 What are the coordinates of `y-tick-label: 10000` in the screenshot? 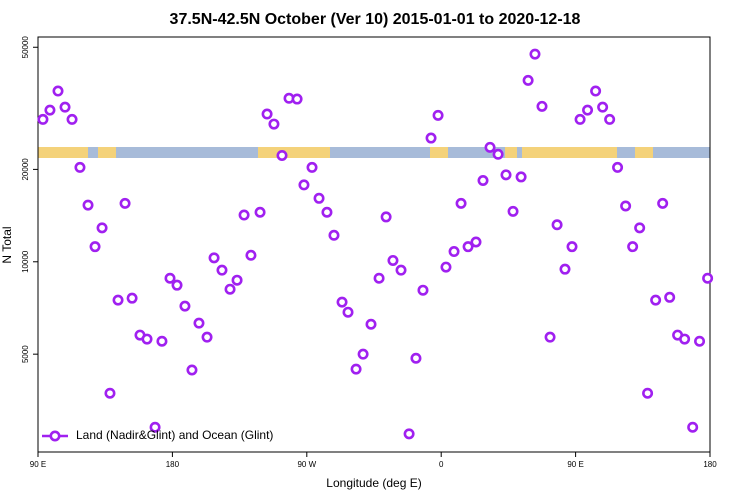 It's located at (25, 261).